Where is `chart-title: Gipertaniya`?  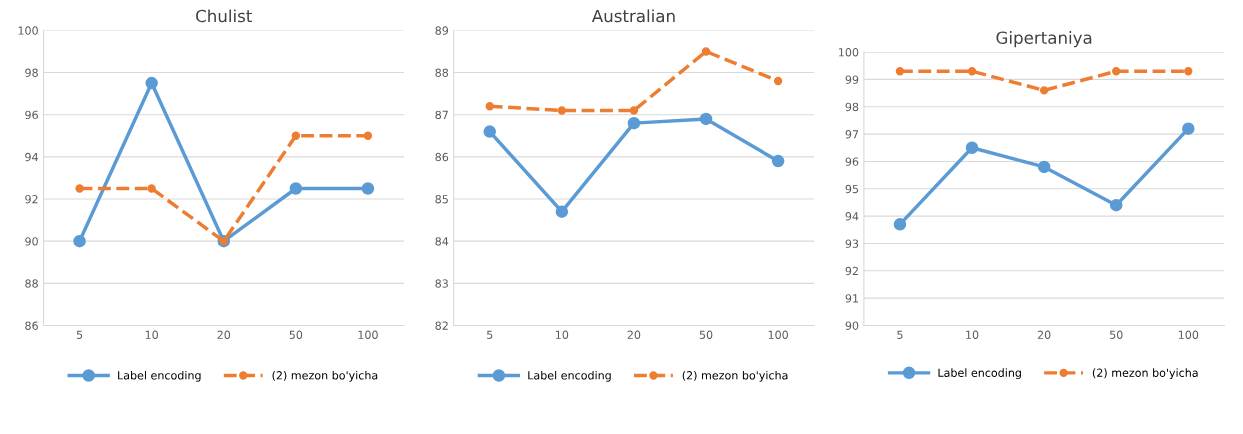 chart-title: Gipertaniya is located at coordinates (1044, 39).